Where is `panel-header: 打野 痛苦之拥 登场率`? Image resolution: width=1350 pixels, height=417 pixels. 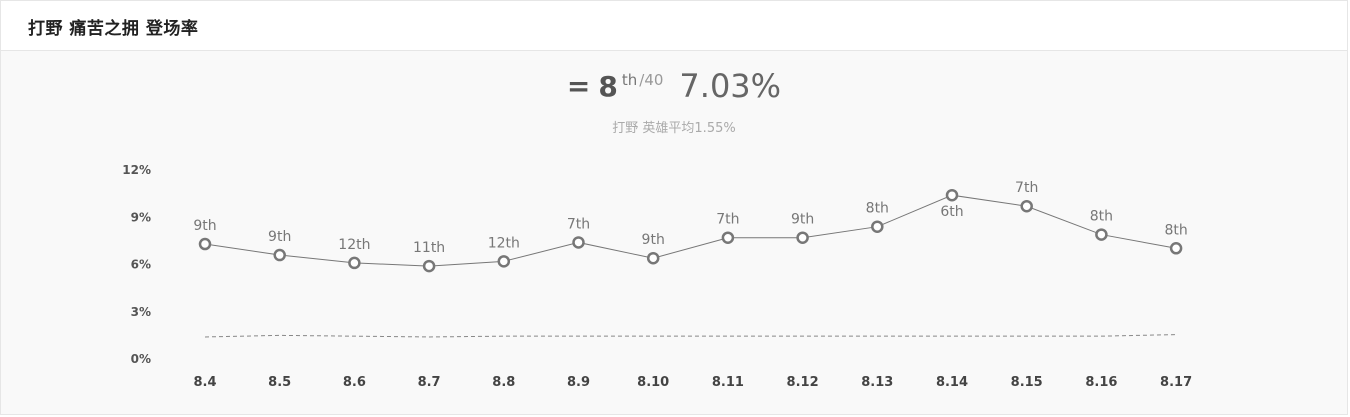
panel-header: 打野 痛苦之拥 登场率 is located at coordinates (674, 26).